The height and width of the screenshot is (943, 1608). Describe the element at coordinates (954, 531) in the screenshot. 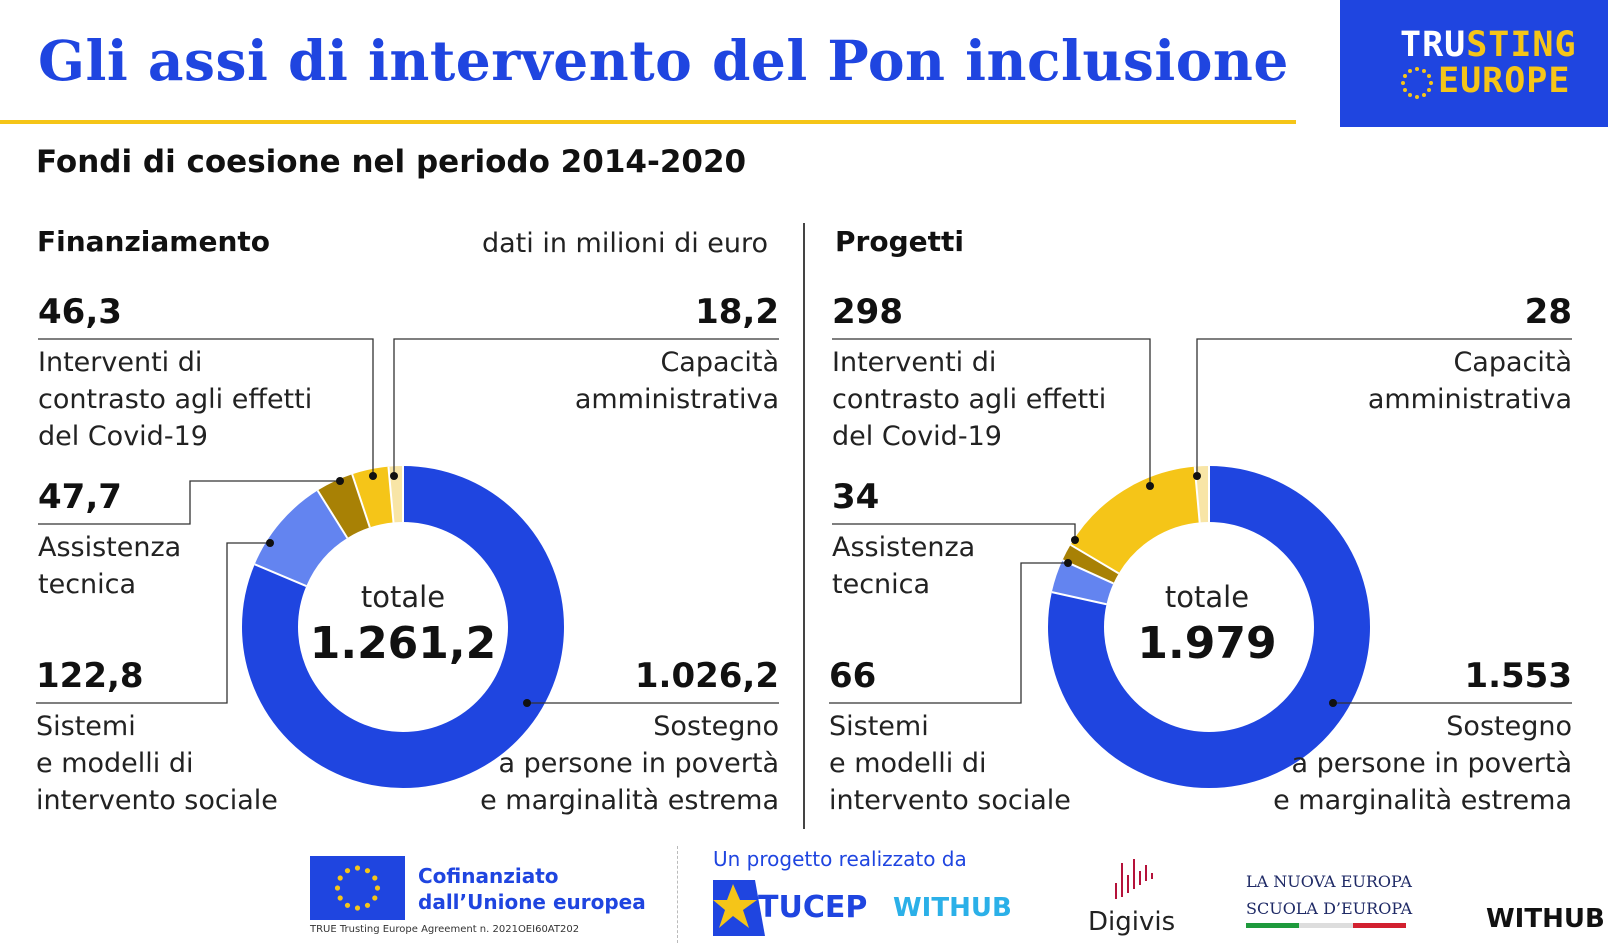

I see `connector-pro-assistenza` at that location.